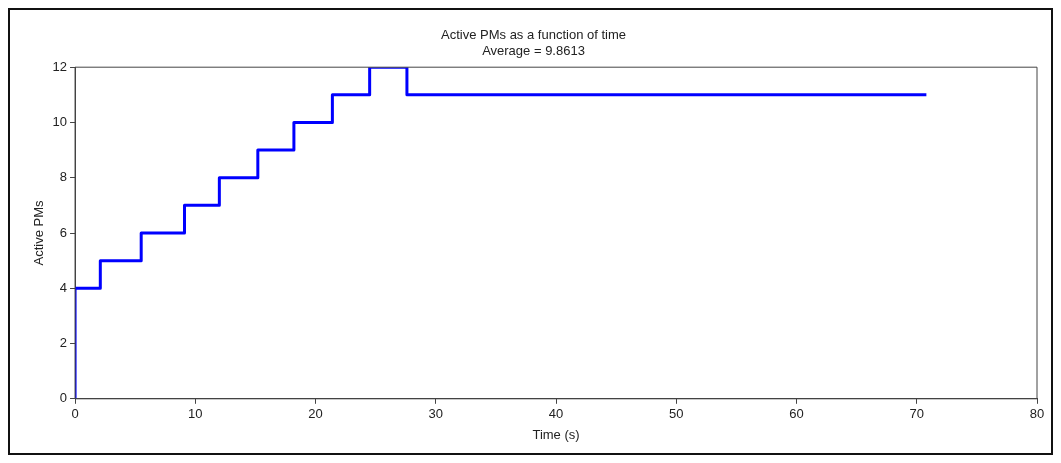  I want to click on y-tick-label: 6, so click(63, 232).